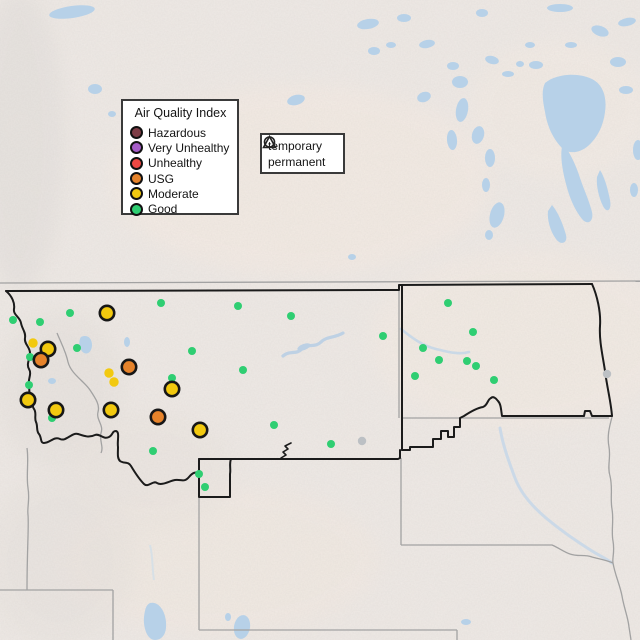  Describe the element at coordinates (175, 163) in the screenshot. I see `legend-item-label: Unhealthy` at that location.